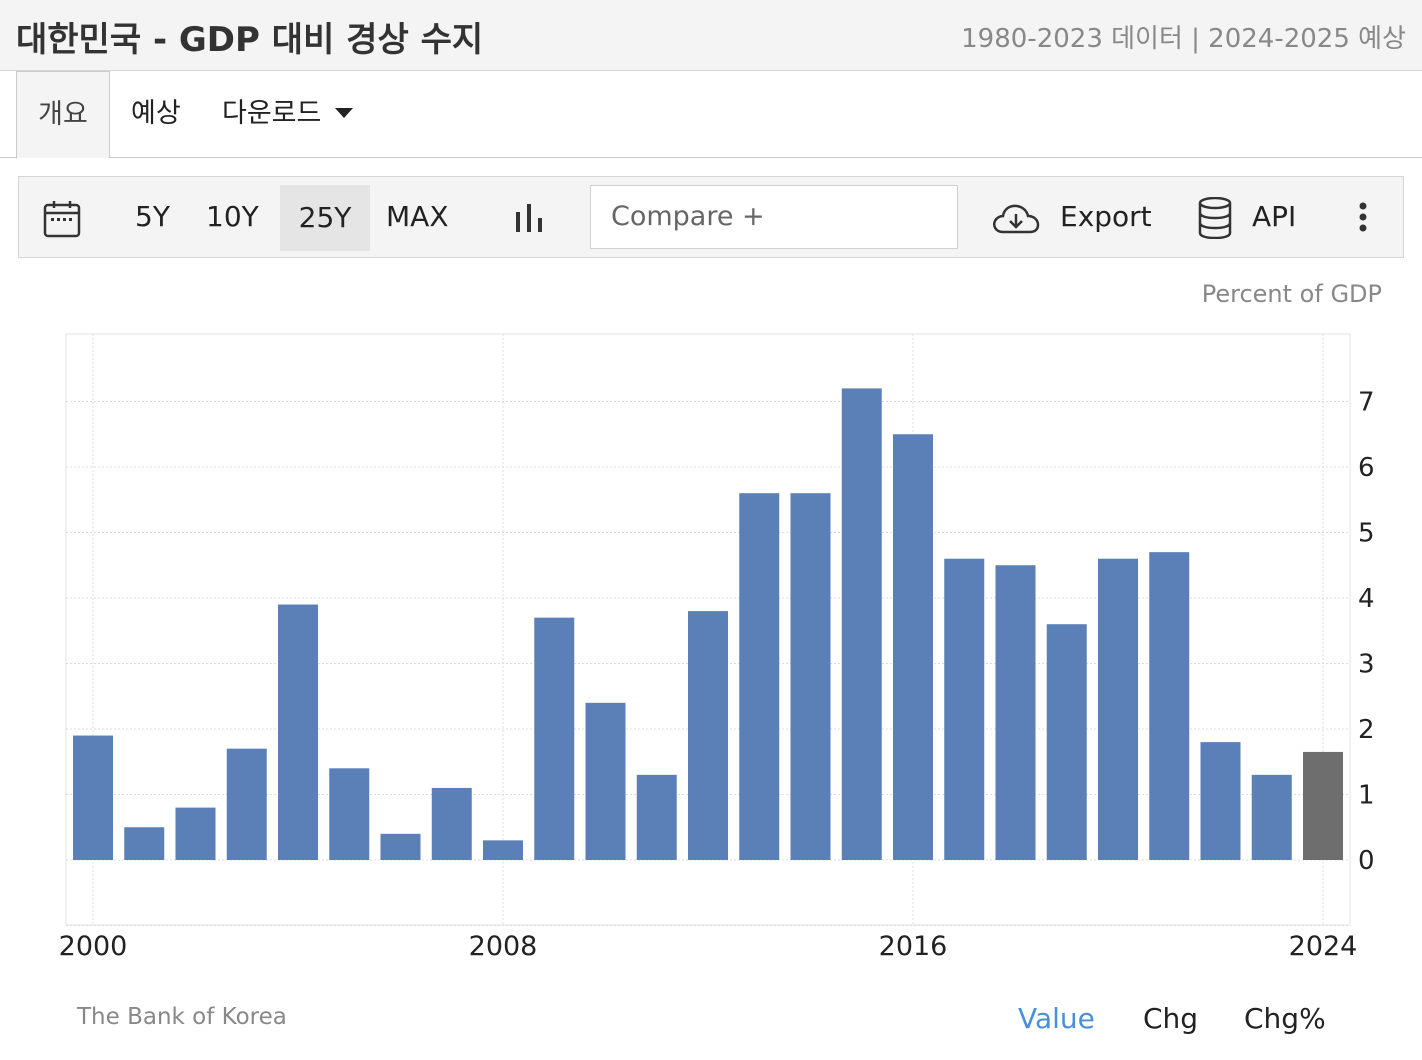 The image size is (1422, 1060). I want to click on y-tick-label: 1, so click(1366, 796).